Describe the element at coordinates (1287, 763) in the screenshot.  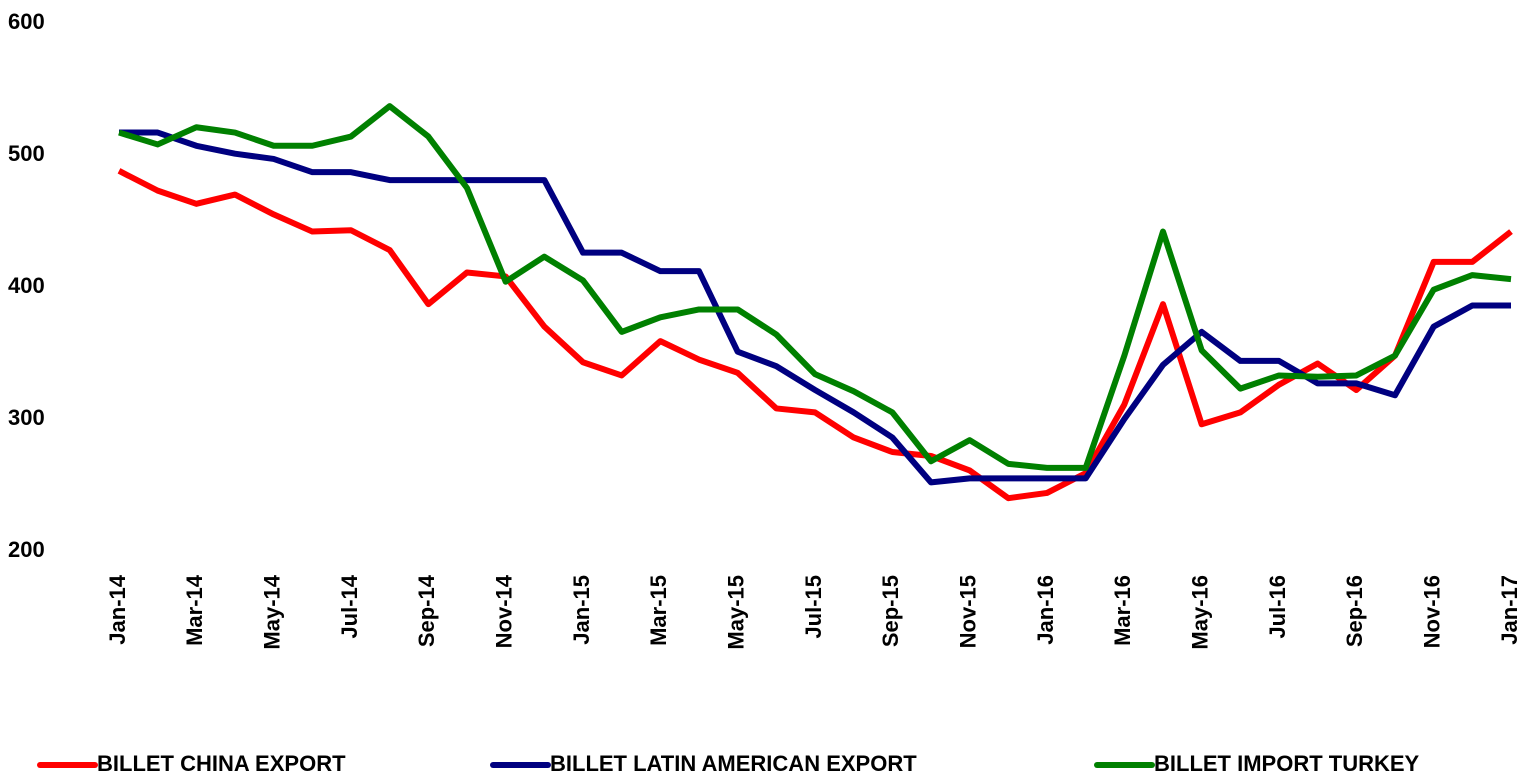
I see `legend-label: BILLET IMPORT TURKEY` at that location.